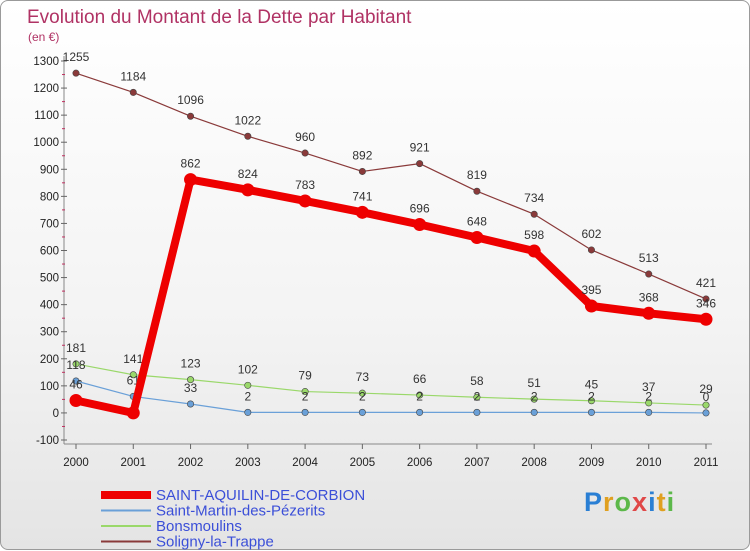  Describe the element at coordinates (534, 463) in the screenshot. I see `x-tick-label: 2008` at that location.